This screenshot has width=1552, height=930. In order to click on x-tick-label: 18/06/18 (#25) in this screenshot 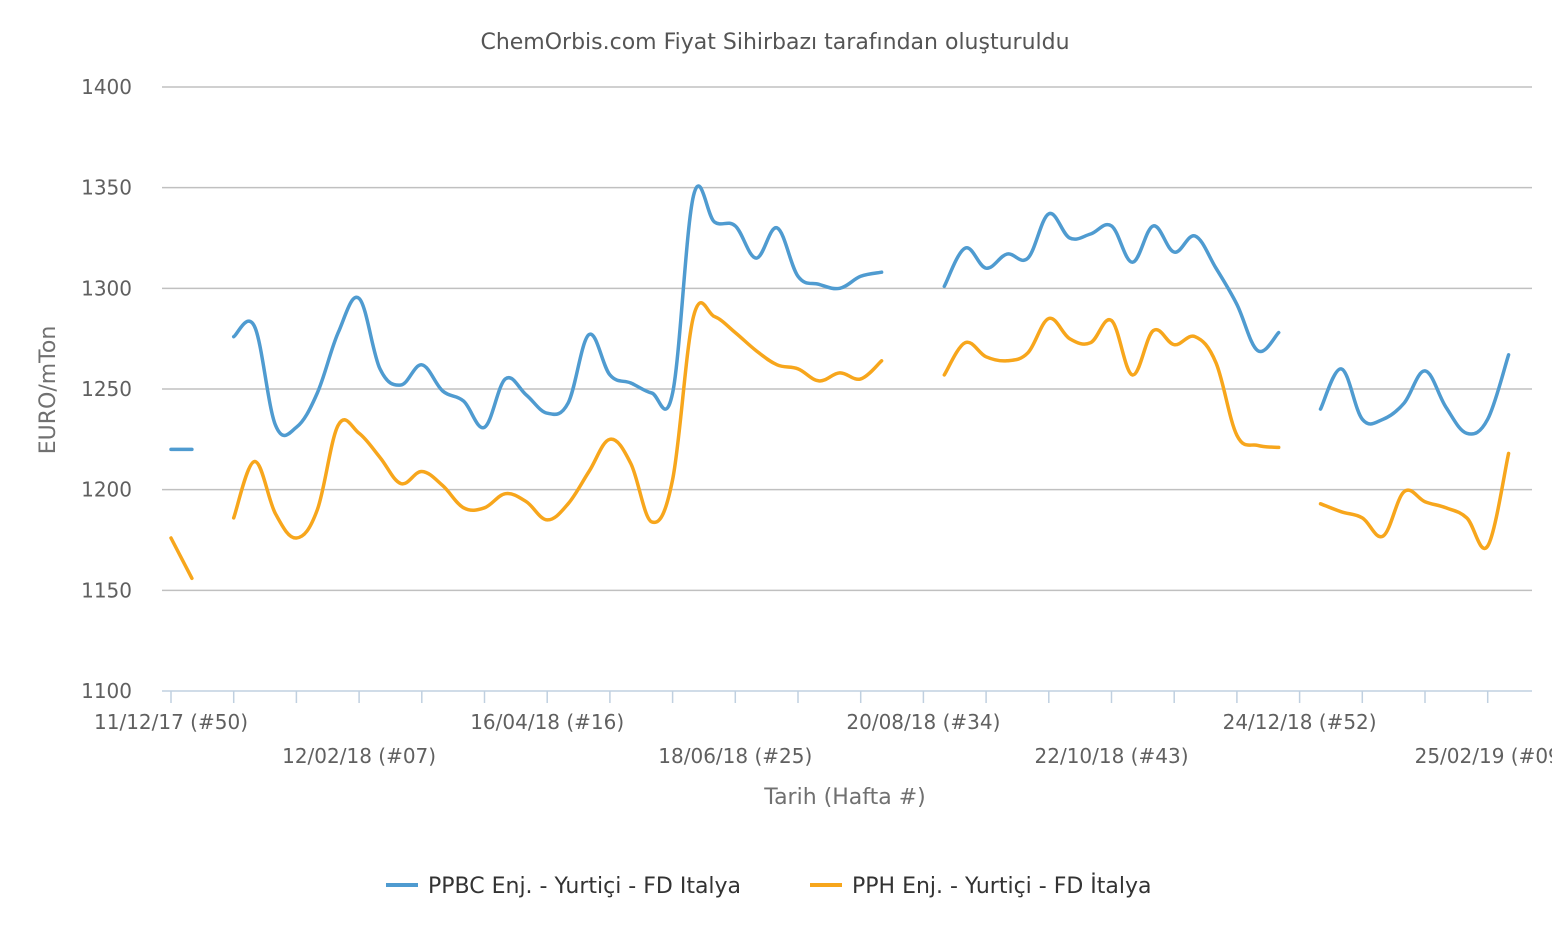, I will do `click(735, 756)`.